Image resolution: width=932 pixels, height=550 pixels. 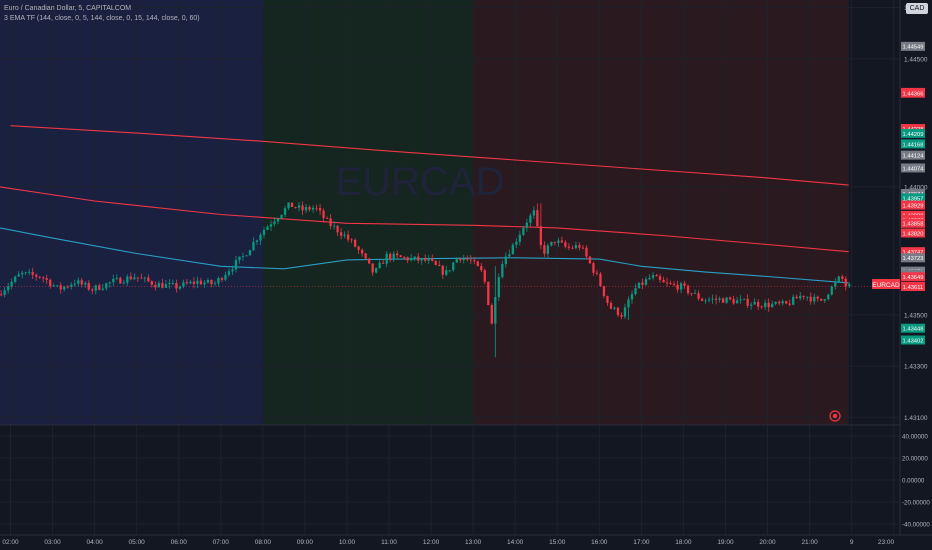 I want to click on price-label-badge: 1.43957, so click(x=913, y=198).